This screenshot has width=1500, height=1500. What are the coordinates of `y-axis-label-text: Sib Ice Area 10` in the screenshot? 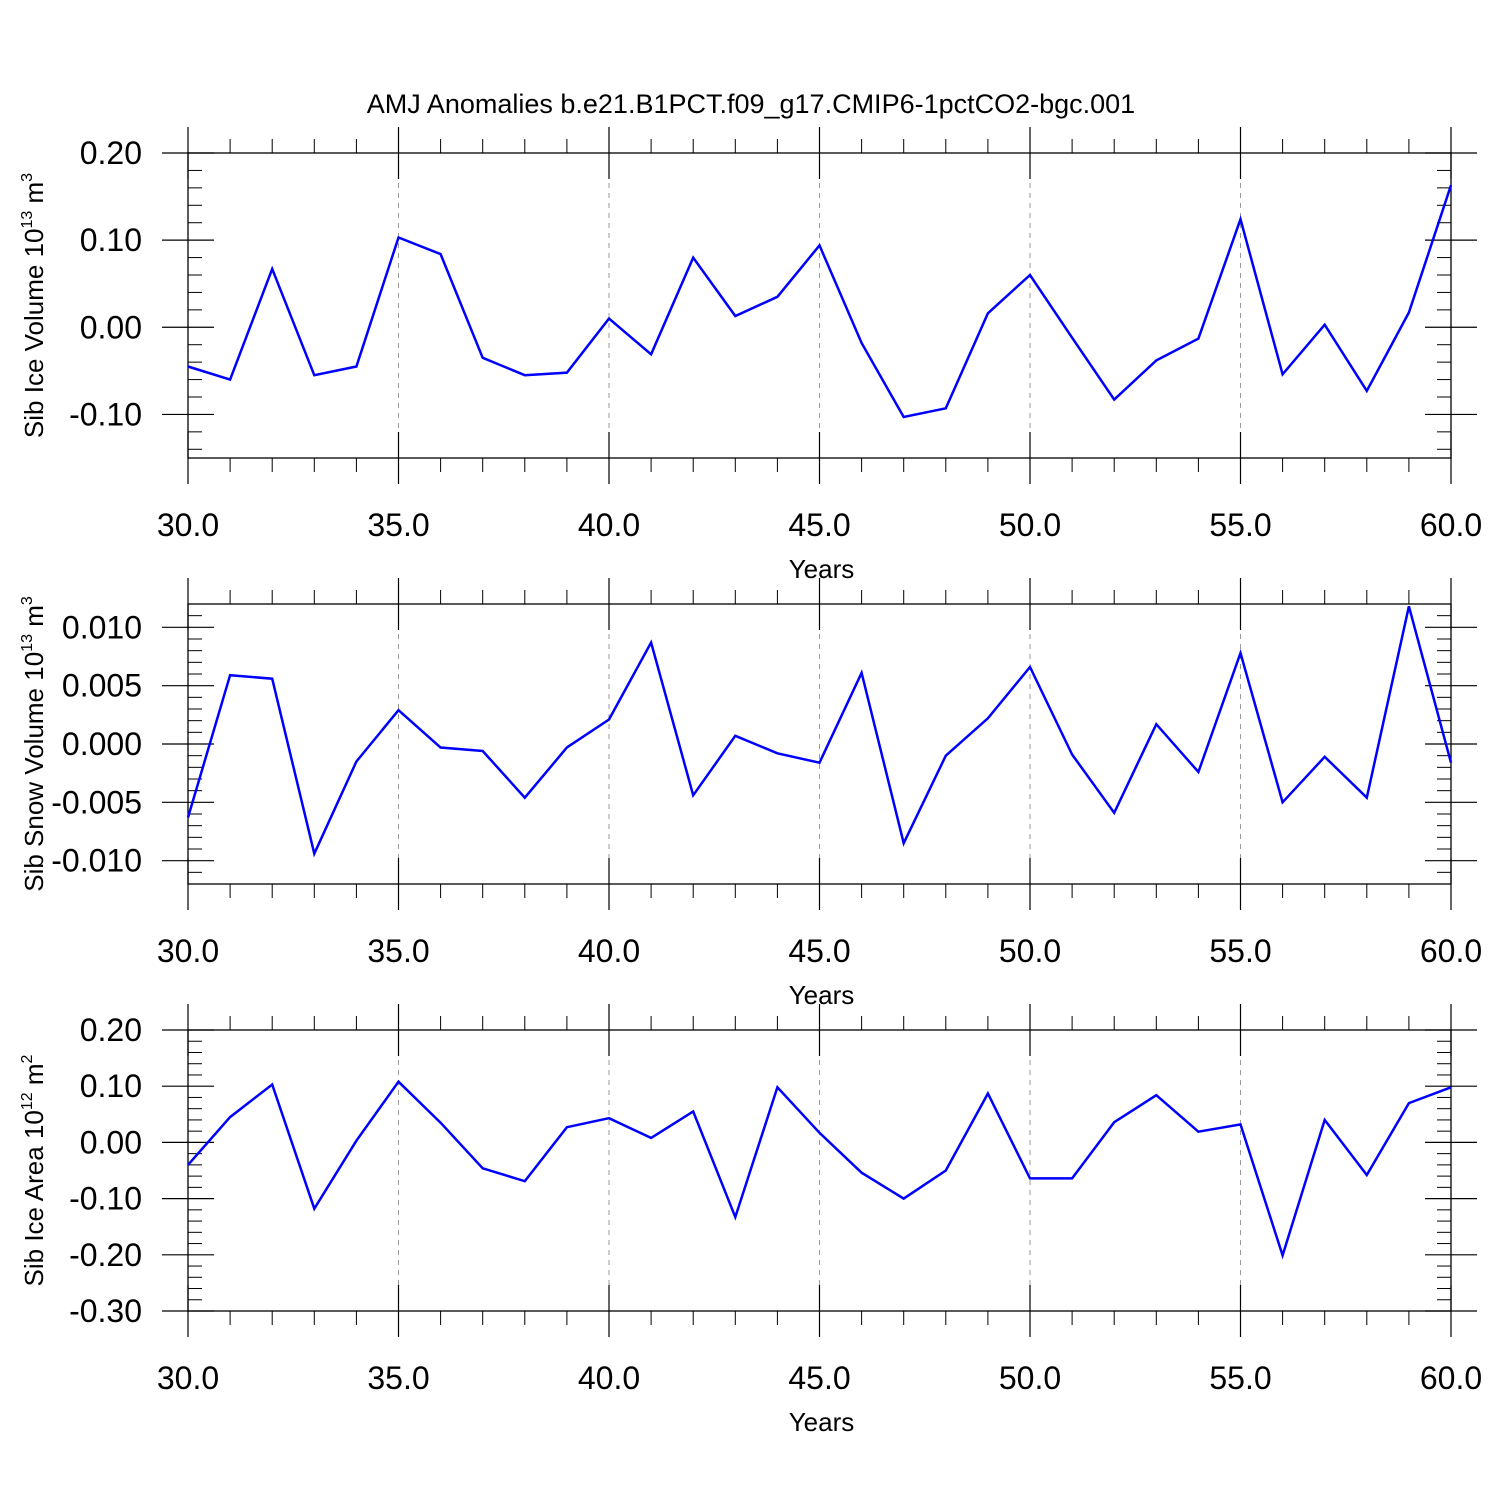 It's located at (34, 1198).